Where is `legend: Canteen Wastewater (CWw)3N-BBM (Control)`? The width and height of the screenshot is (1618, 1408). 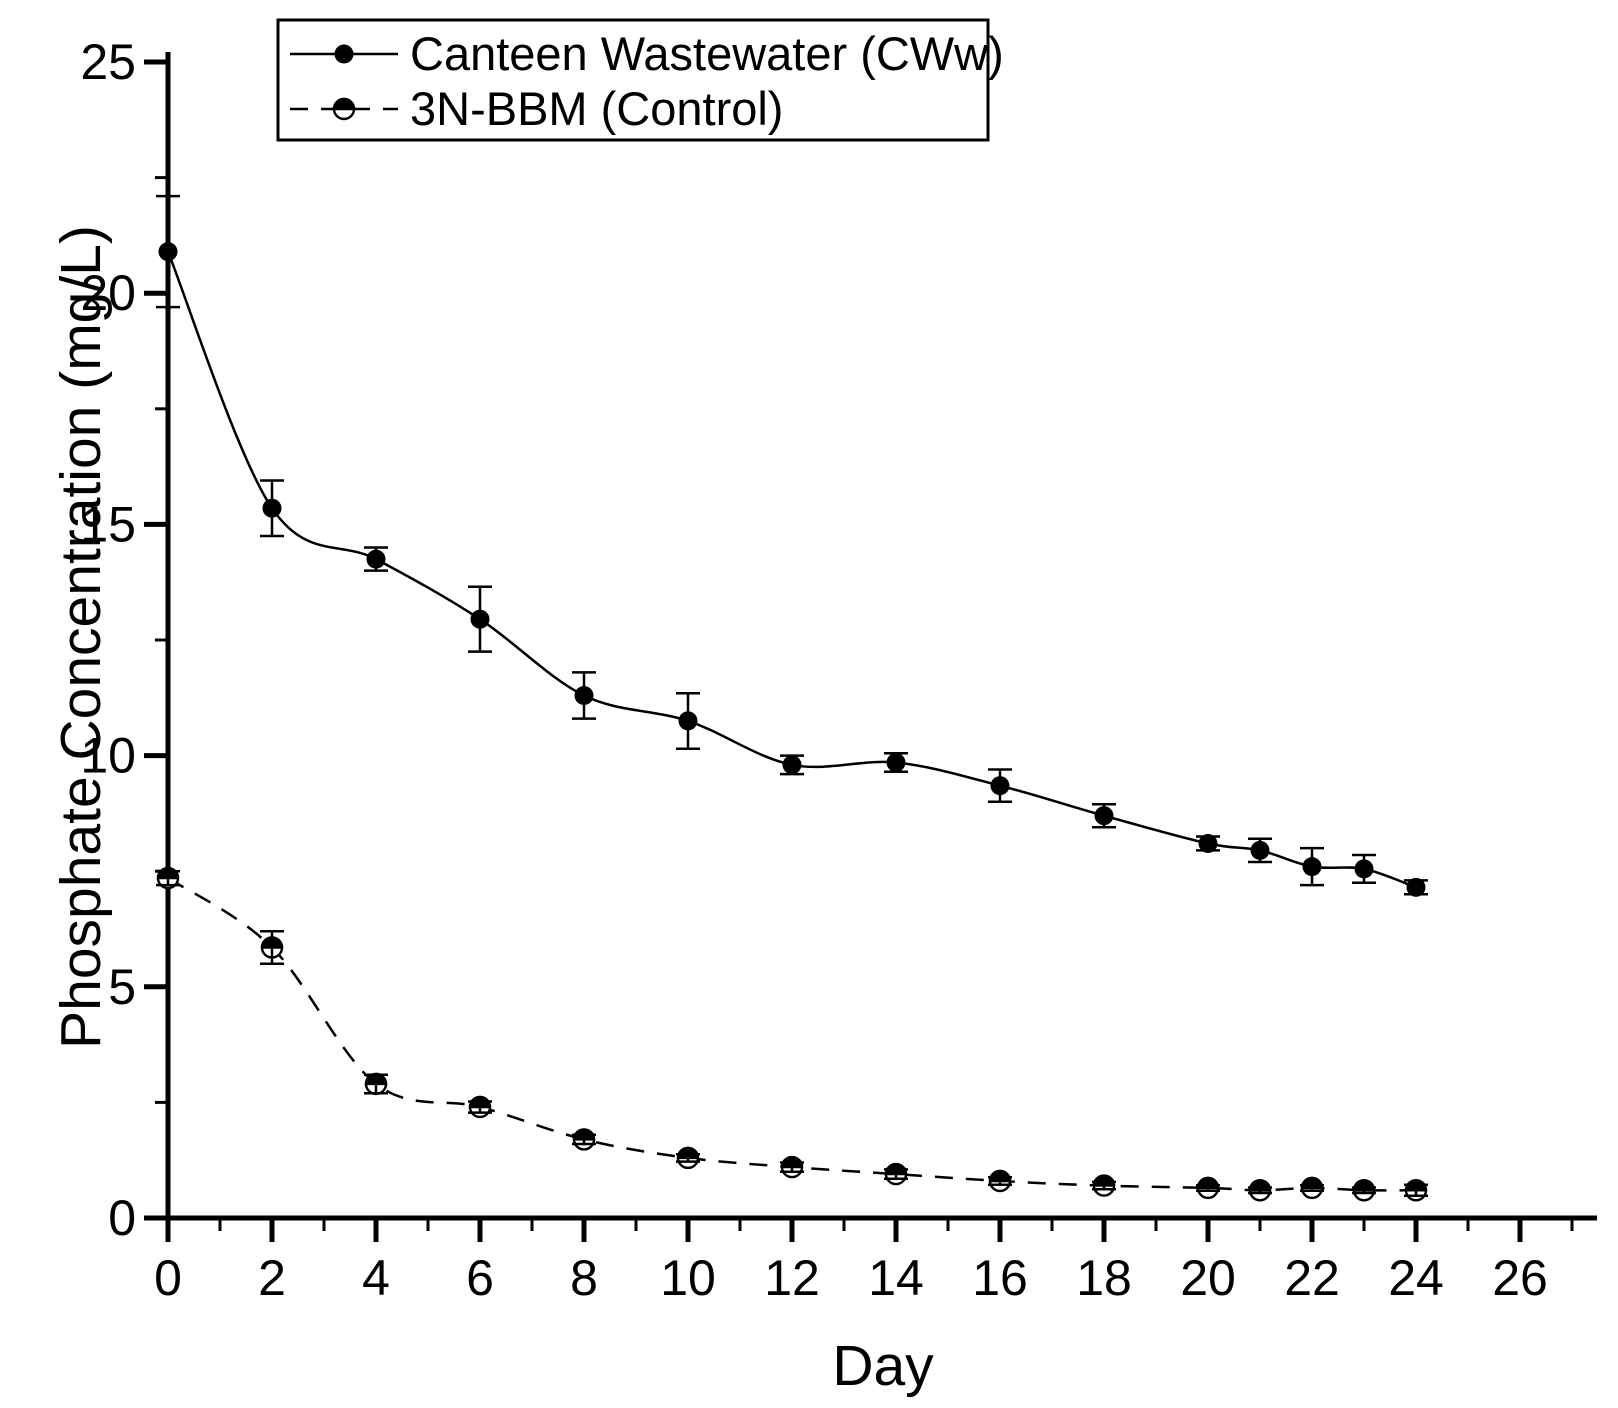
legend: Canteen Wastewater (CWw)3N-BBM (Control) is located at coordinates (640, 80).